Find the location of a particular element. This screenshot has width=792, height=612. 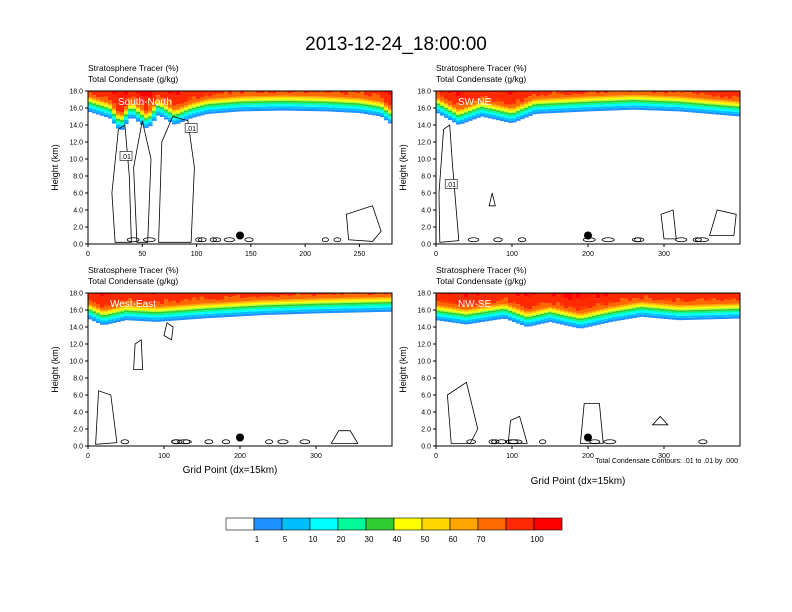

colorbar-box is located at coordinates (268, 524).